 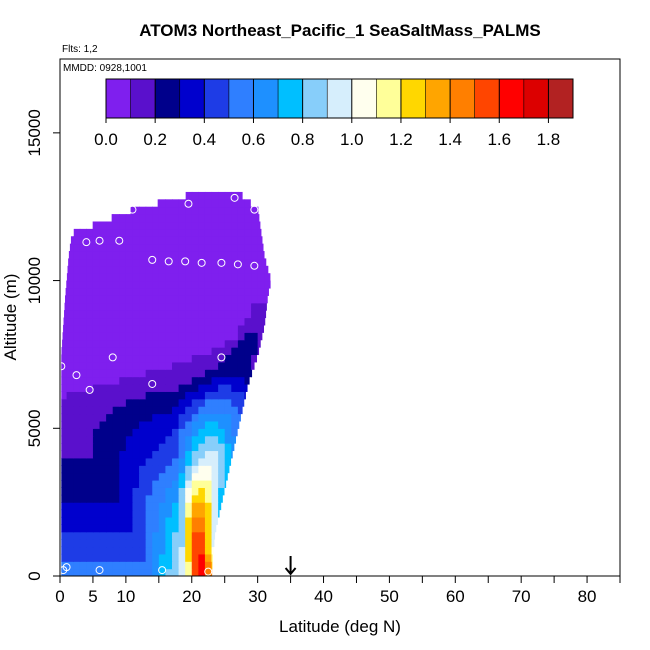 What do you see at coordinates (106, 139) in the screenshot?
I see `colorbar-tick-label: 0.0` at bounding box center [106, 139].